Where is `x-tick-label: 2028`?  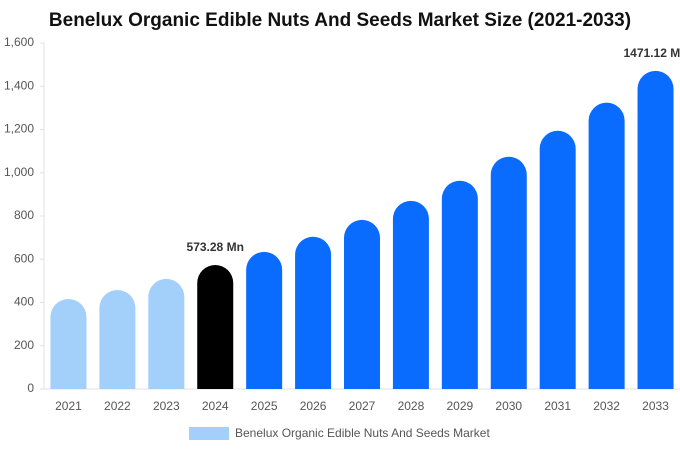 x-tick-label: 2028 is located at coordinates (411, 406).